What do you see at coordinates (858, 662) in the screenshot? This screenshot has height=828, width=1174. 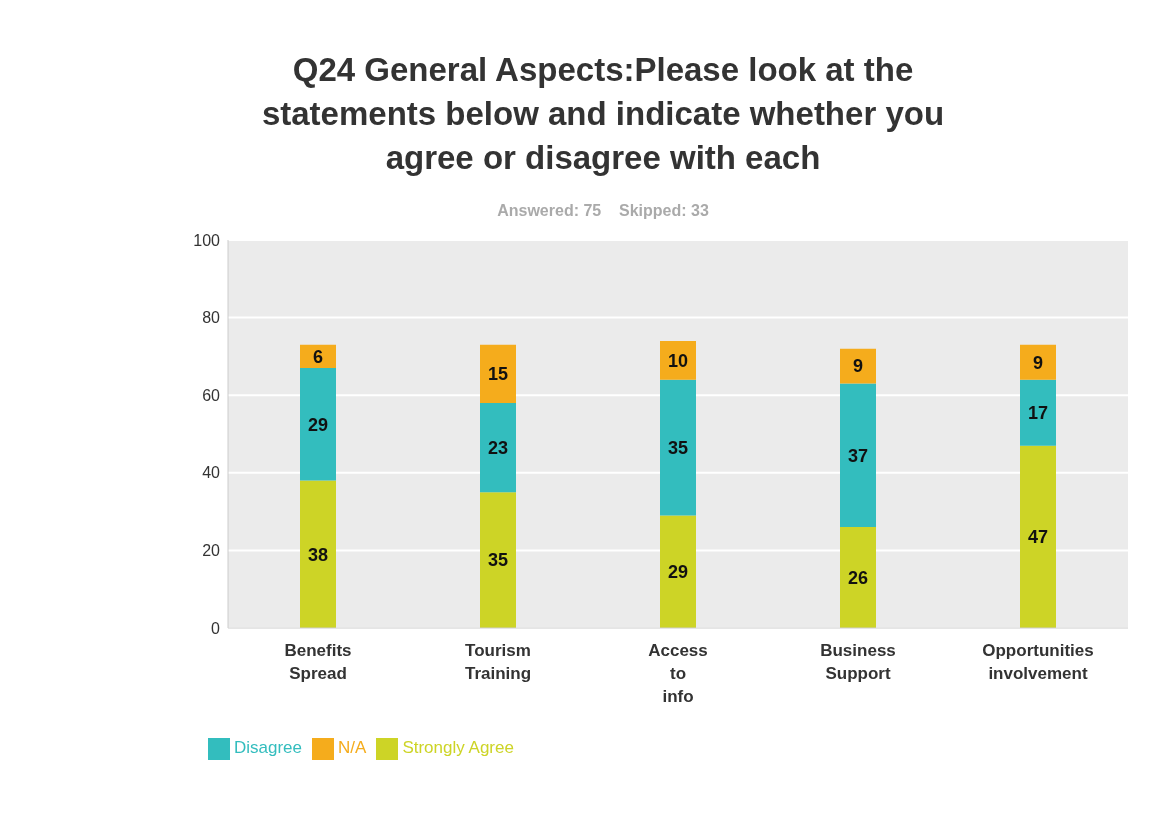 I see `x-tick-label: Business Support` at bounding box center [858, 662].